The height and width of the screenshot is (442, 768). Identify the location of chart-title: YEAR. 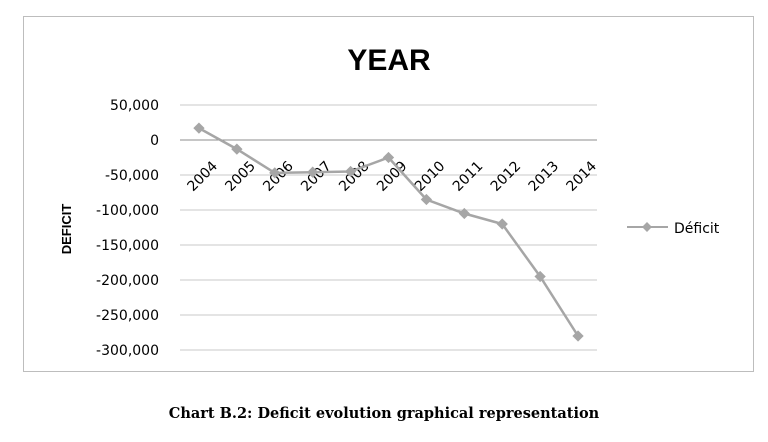
(389, 60).